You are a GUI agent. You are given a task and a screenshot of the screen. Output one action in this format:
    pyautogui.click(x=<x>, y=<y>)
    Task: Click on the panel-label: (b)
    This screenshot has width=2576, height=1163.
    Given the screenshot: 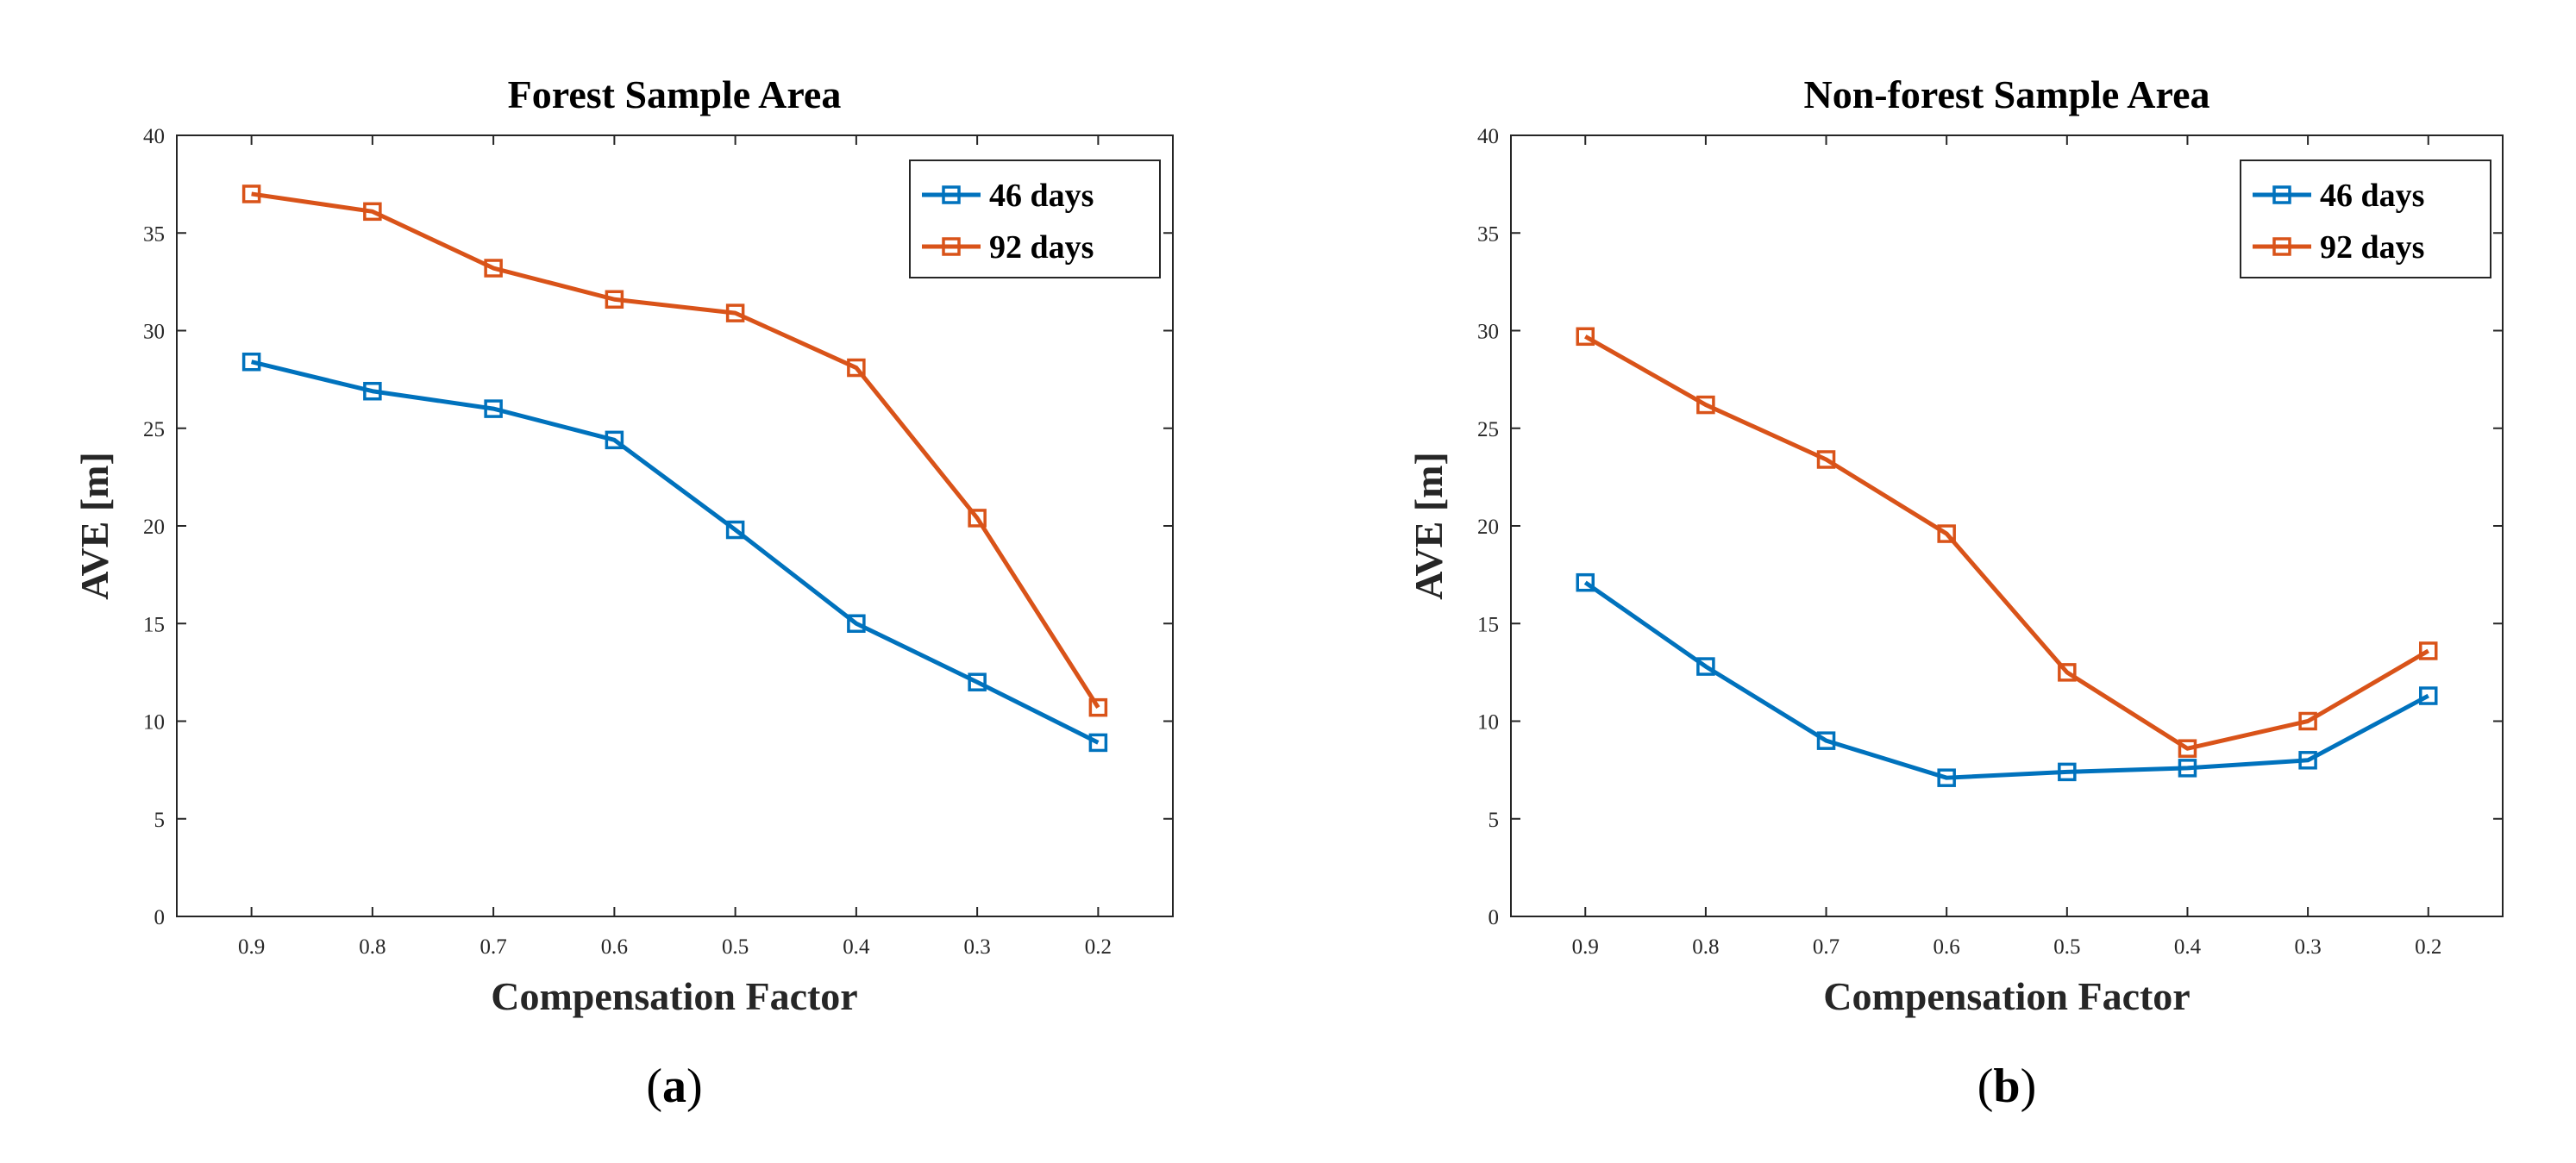 What is the action you would take?
    pyautogui.click(x=2006, y=1086)
    